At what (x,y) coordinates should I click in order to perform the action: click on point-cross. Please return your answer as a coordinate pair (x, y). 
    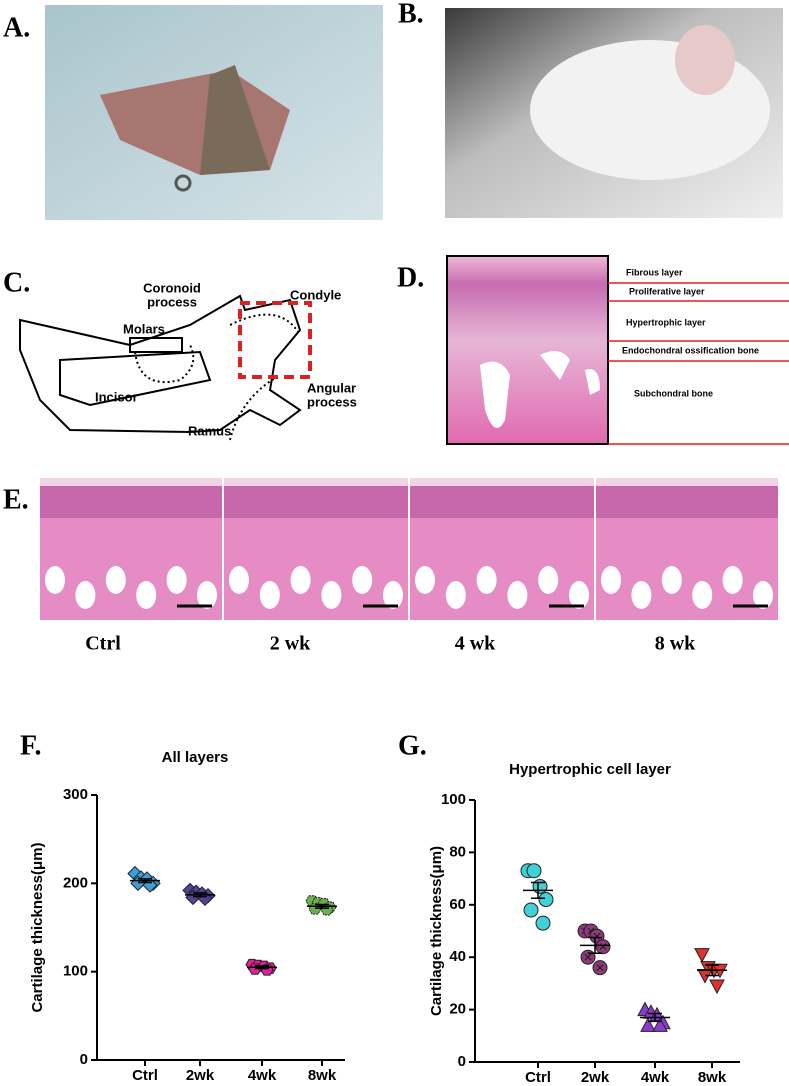
    Looking at the image, I should click on (600, 968).